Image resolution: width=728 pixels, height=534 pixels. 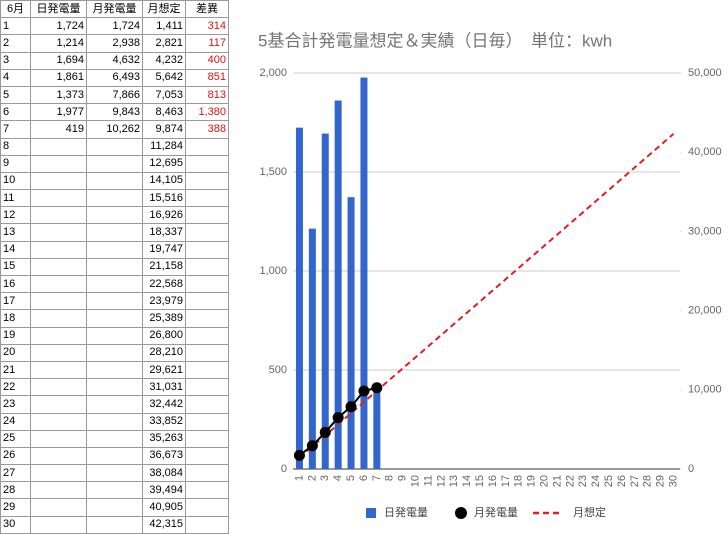 I want to click on table-cell: 1, so click(x=15, y=26).